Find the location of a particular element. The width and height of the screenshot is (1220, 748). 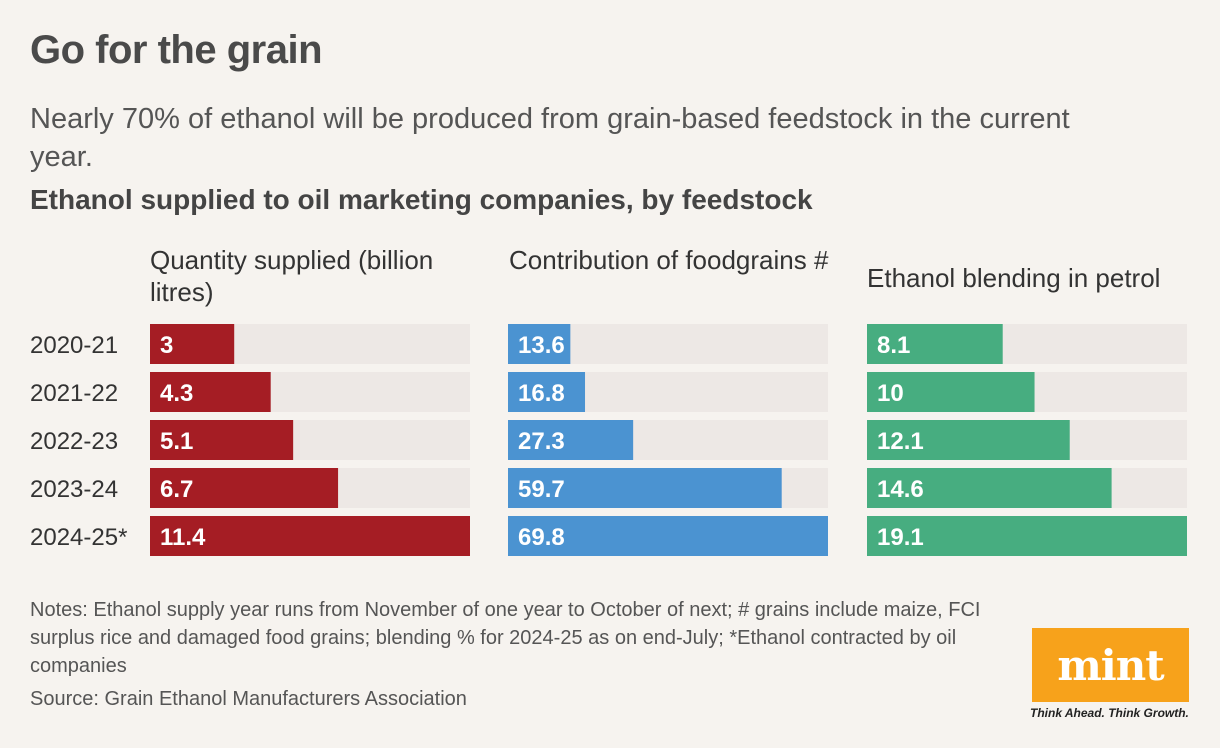

foodgrains-value-label: 69.8 is located at coordinates (541, 537).